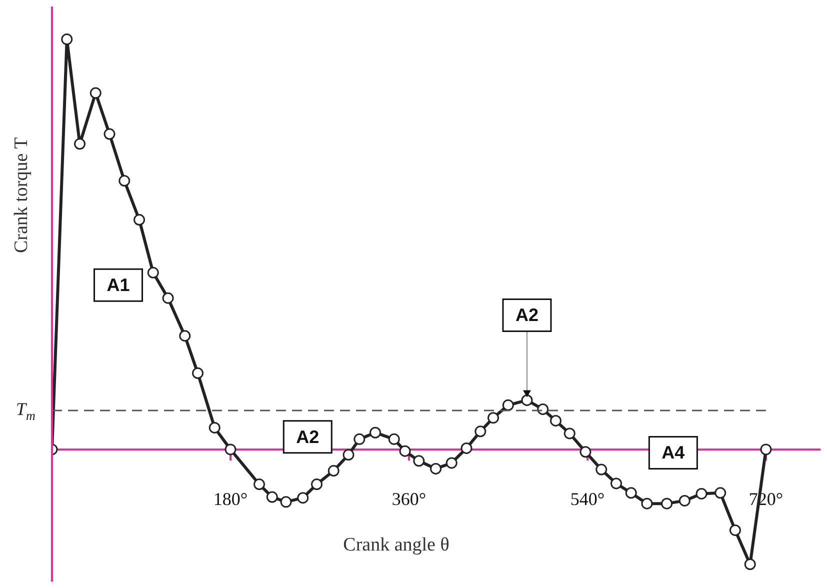 The width and height of the screenshot is (827, 588). I want to click on x-tick-label: 360°, so click(409, 498).